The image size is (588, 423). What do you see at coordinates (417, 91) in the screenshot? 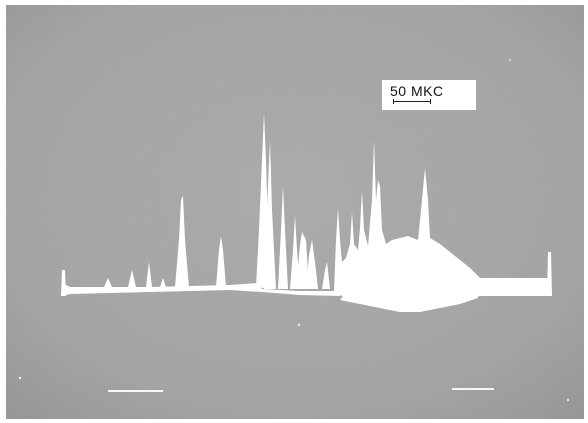
I see `scale-label: 50 MKC` at bounding box center [417, 91].